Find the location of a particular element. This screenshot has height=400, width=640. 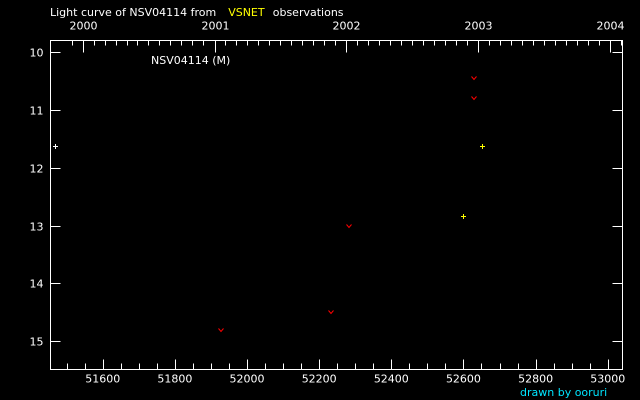

top-year-label: 2003 is located at coordinates (479, 26).